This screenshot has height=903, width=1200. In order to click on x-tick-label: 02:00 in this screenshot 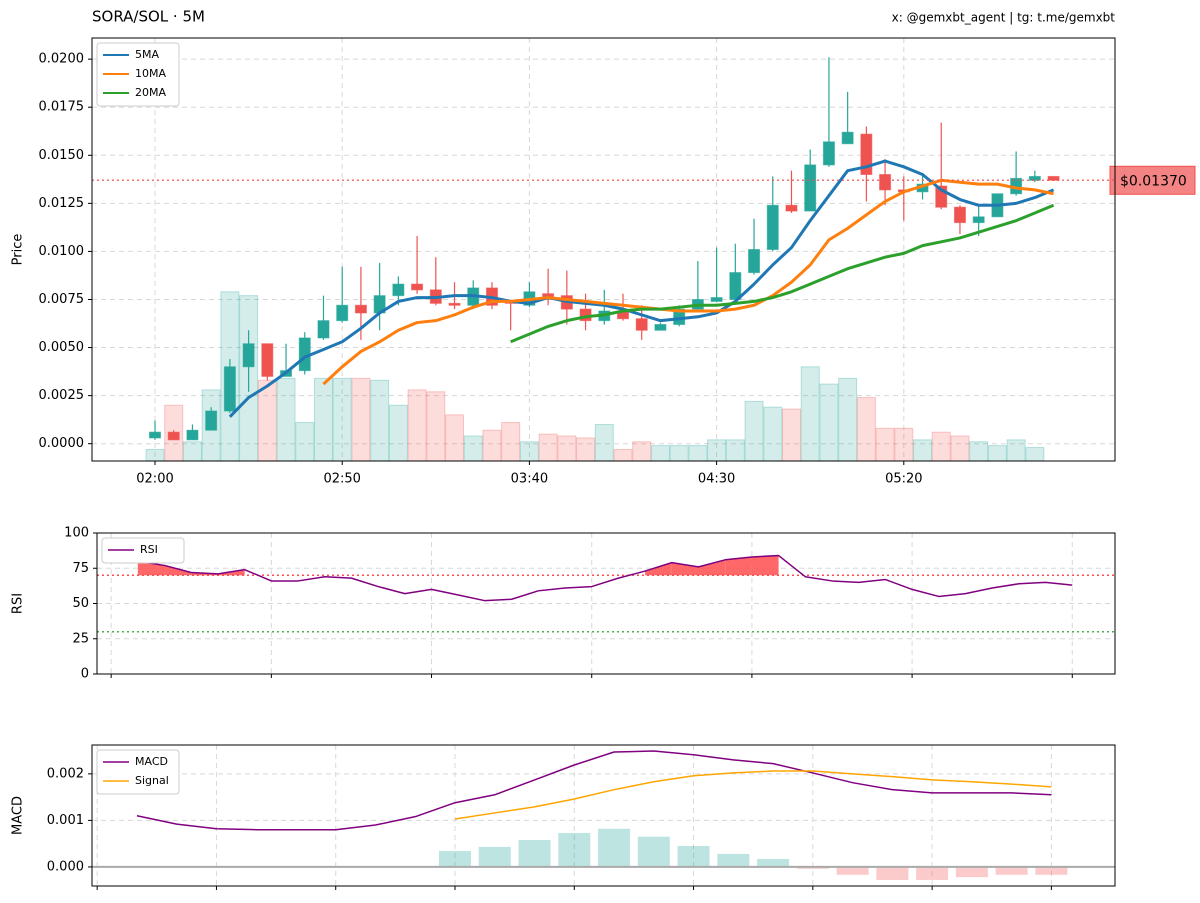, I will do `click(154, 479)`.